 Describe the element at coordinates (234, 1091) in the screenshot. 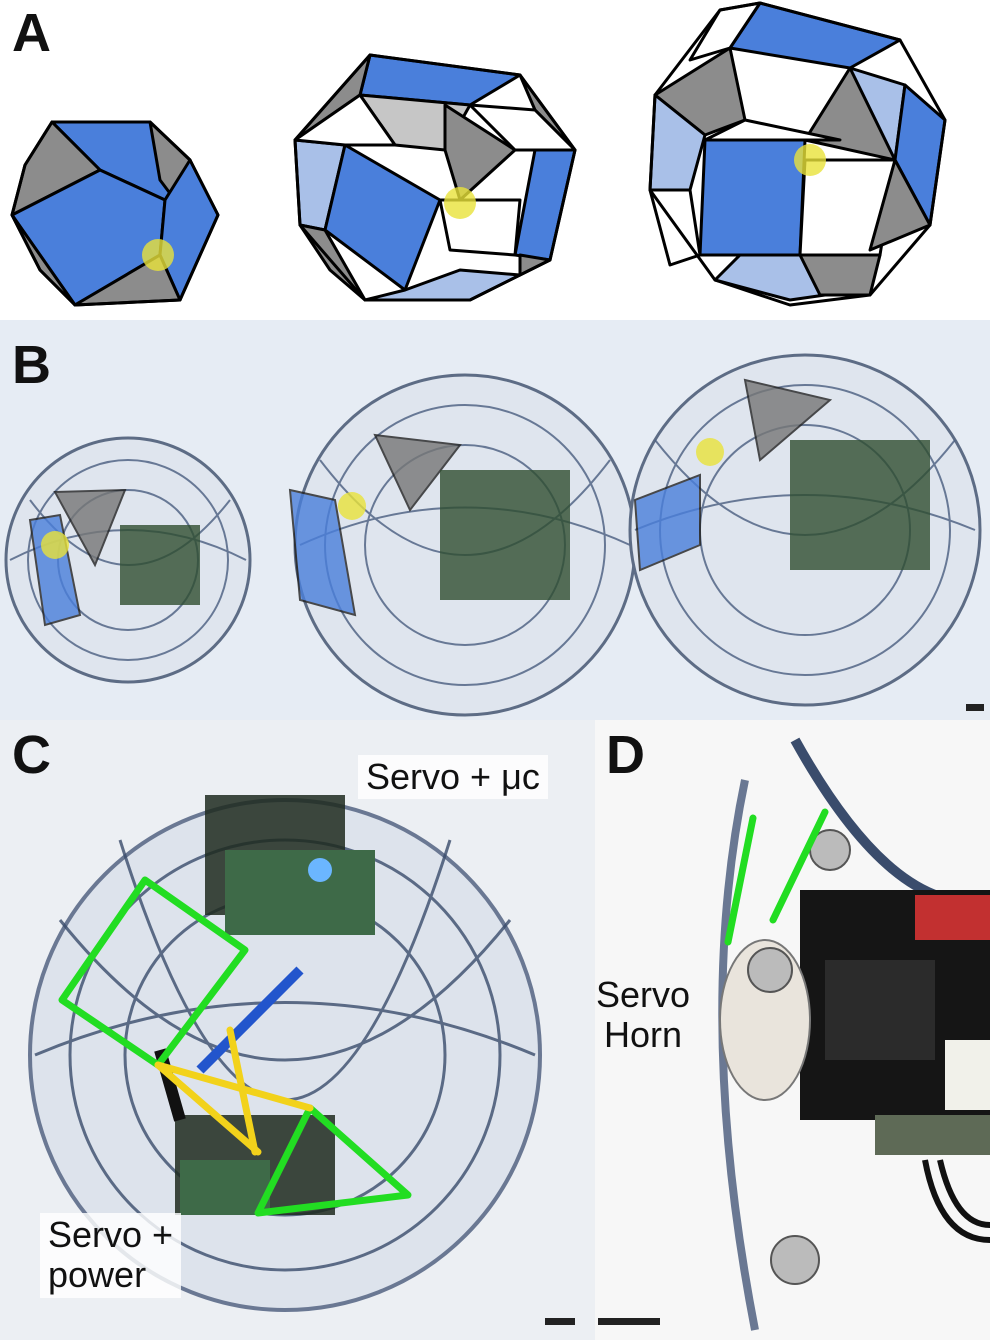

I see `highlight-links` at that location.